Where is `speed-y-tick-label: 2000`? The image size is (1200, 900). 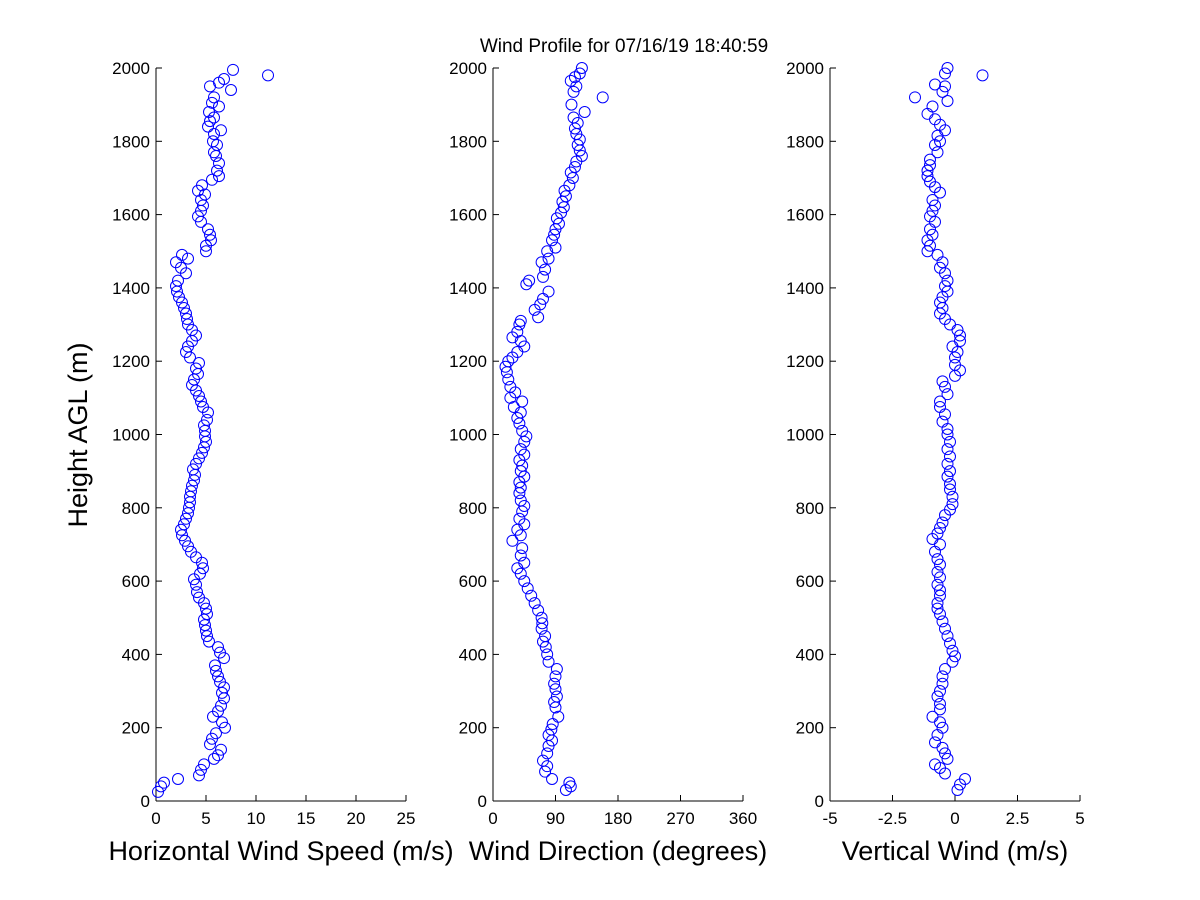 speed-y-tick-label: 2000 is located at coordinates (131, 68).